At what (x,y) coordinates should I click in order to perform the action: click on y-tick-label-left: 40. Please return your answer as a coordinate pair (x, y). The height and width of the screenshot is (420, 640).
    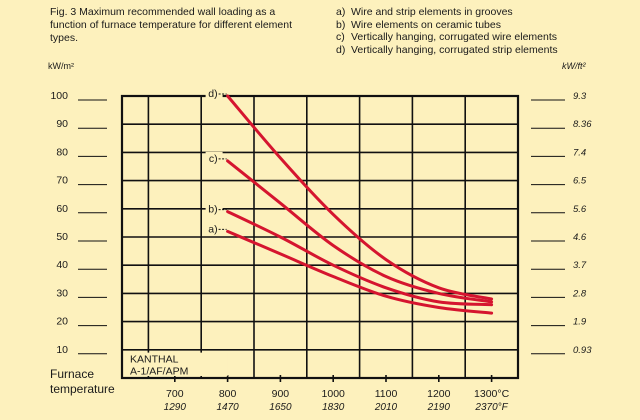
    Looking at the image, I should click on (62, 265).